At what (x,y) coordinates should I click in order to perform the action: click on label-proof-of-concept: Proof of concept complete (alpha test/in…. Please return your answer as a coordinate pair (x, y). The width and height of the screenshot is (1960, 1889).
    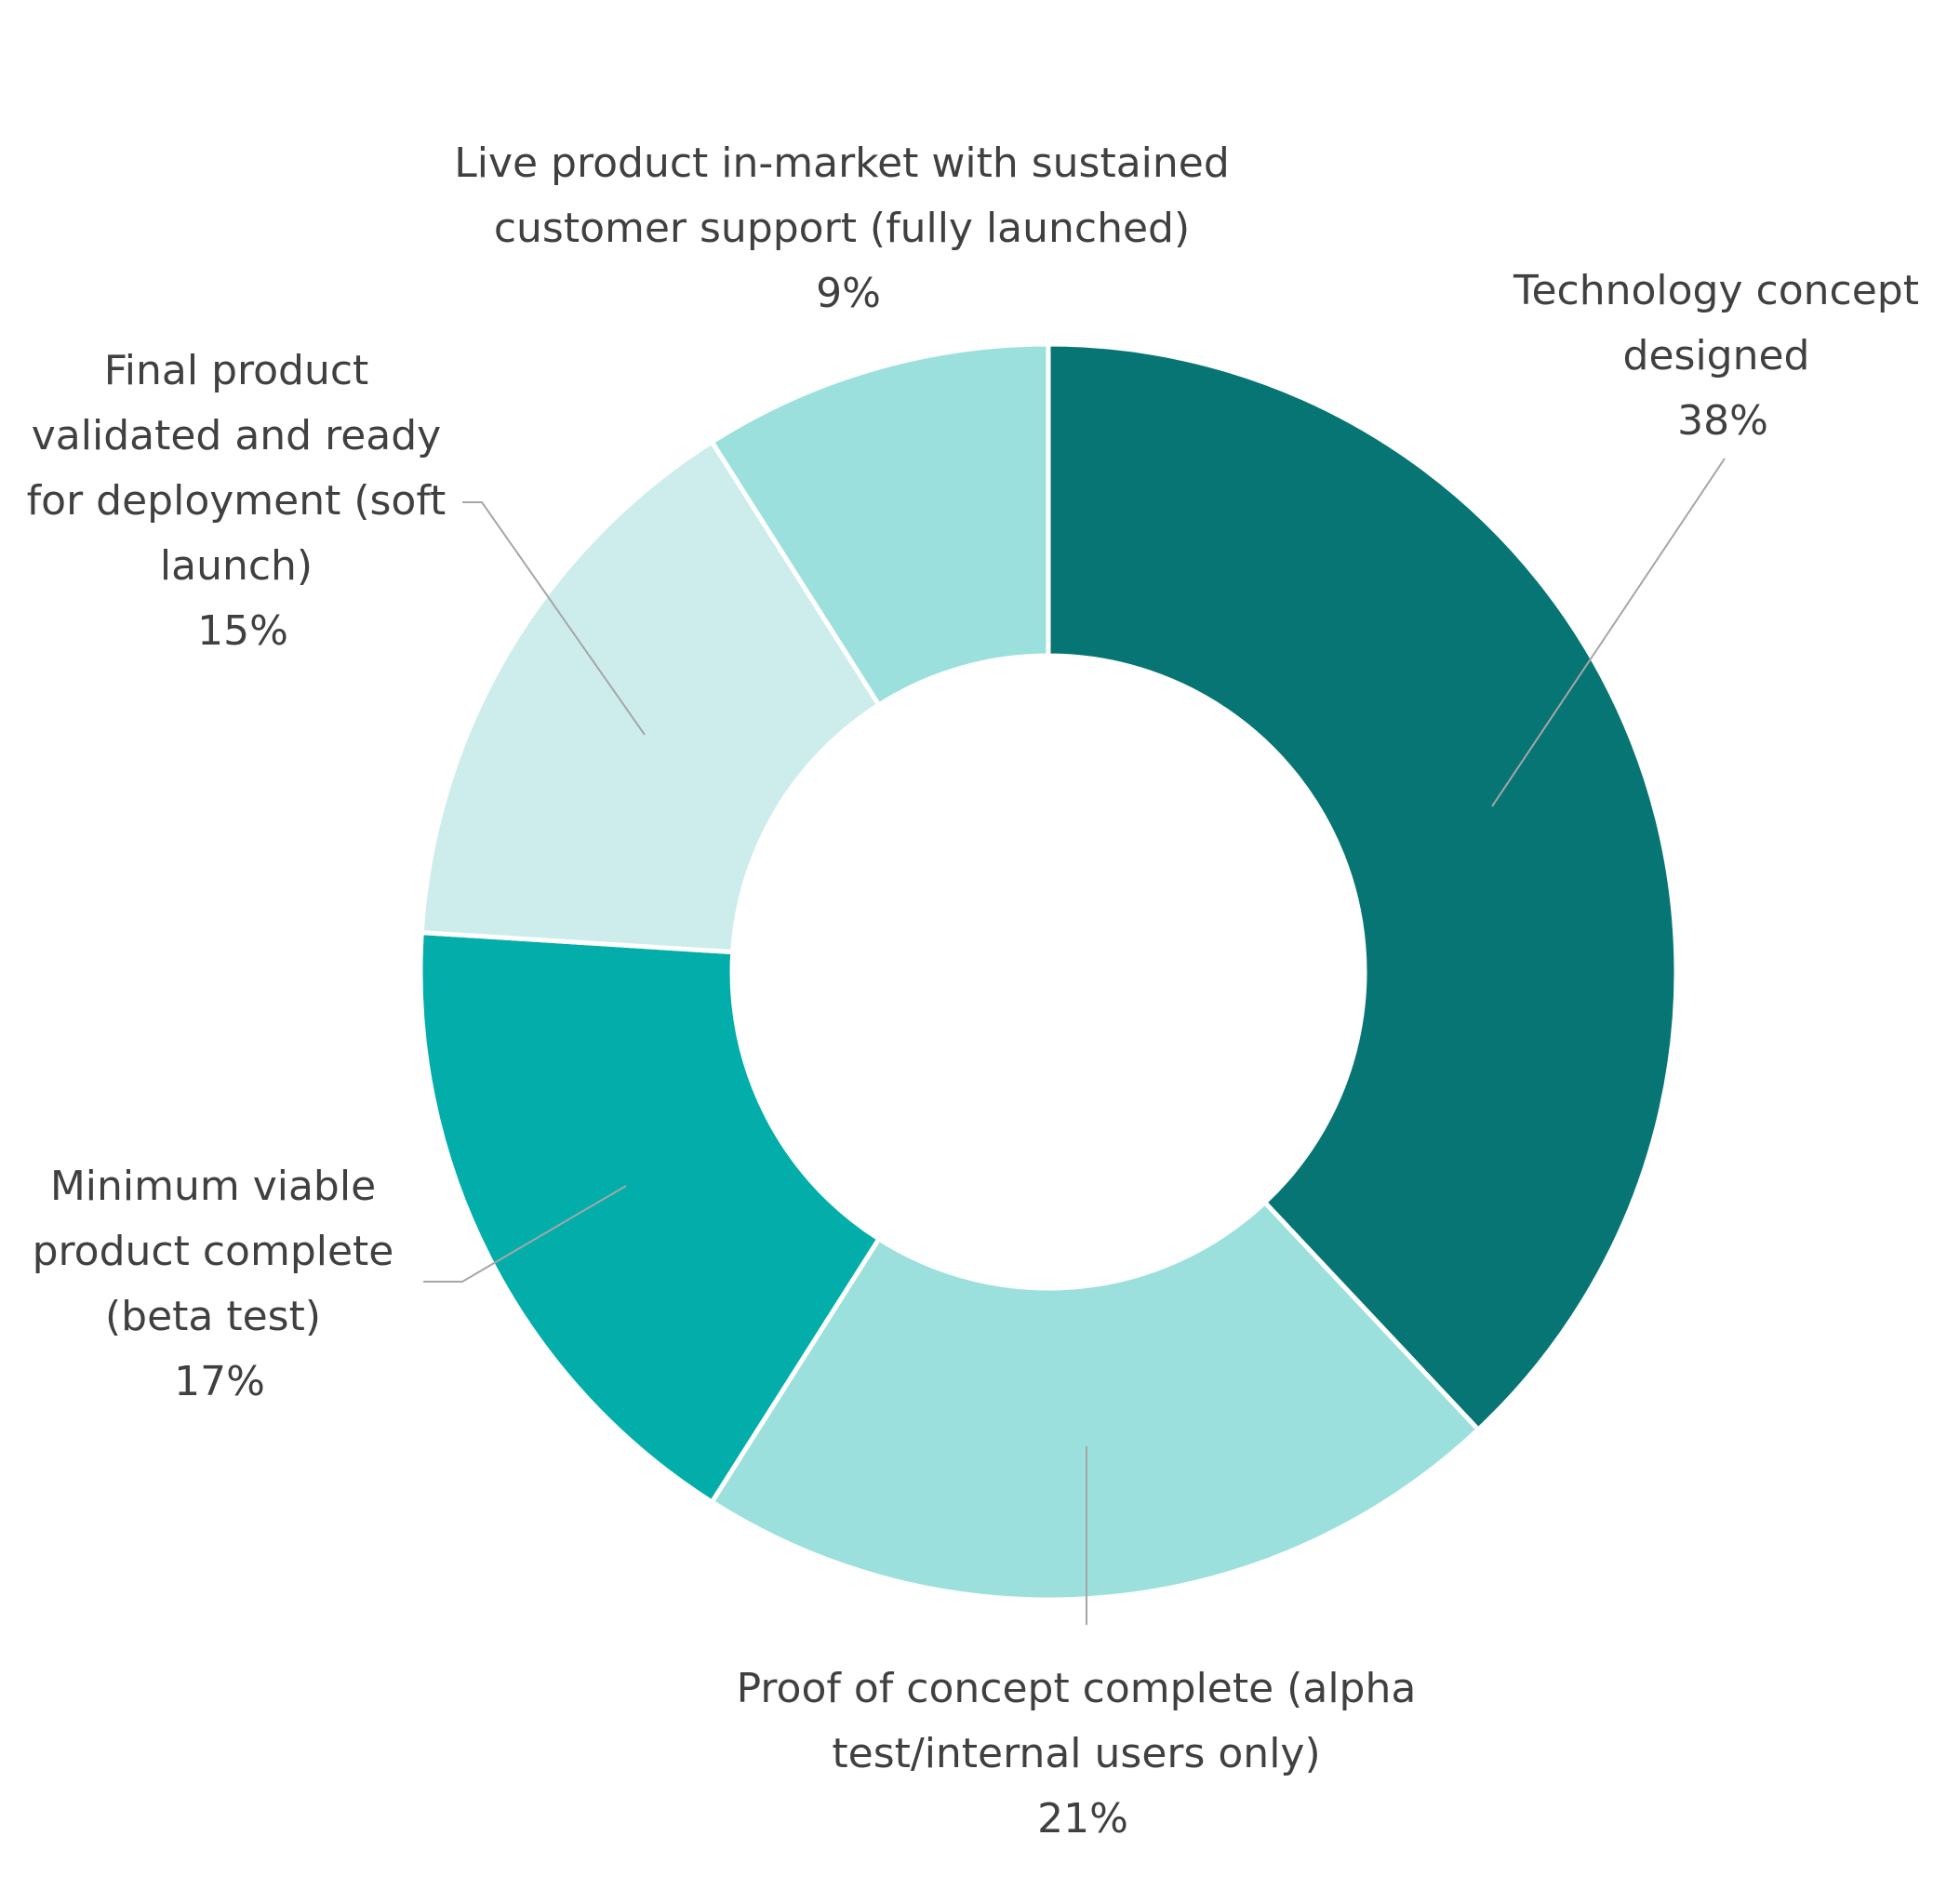
    Looking at the image, I should click on (1083, 1753).